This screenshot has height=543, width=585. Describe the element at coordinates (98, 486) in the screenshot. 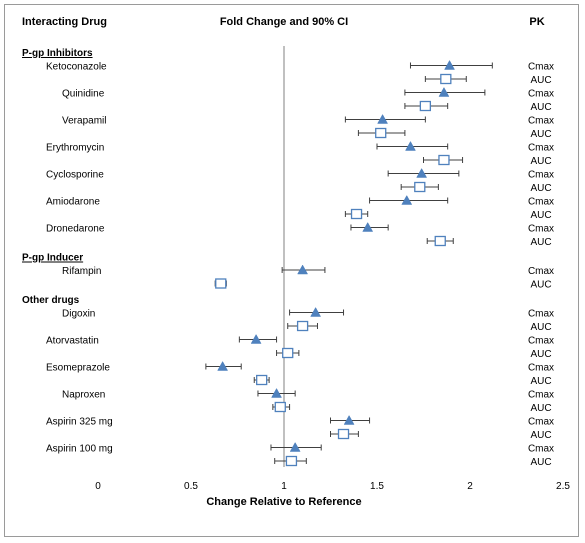

I see `x-tick-label: 0` at that location.